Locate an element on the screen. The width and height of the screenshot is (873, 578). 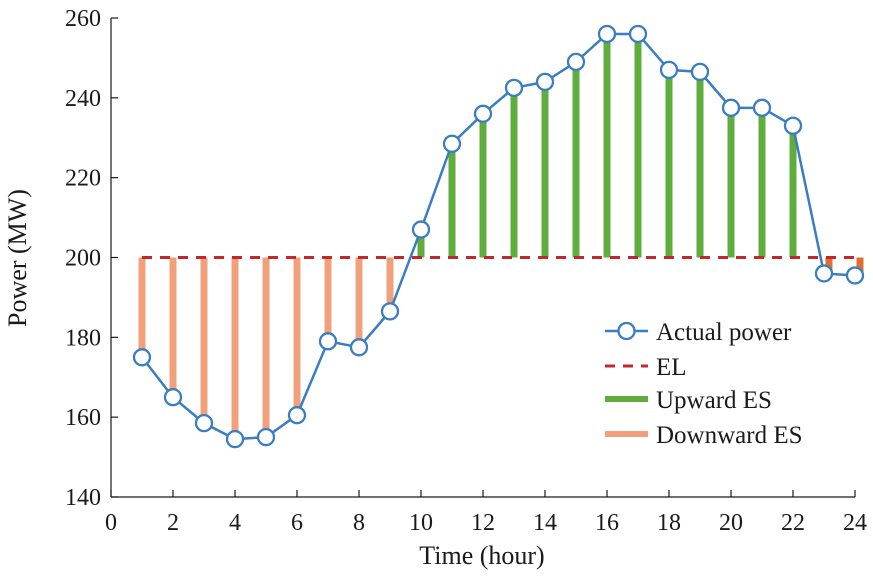
legend-actual-power-marker is located at coordinates (626, 331).